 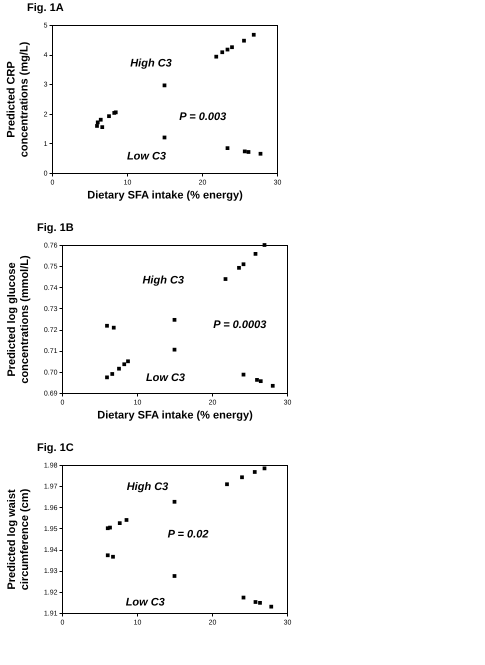 What do you see at coordinates (18, 539) in the screenshot?
I see `y-axis-title: Predicted log waist circumference (cm)` at bounding box center [18, 539].